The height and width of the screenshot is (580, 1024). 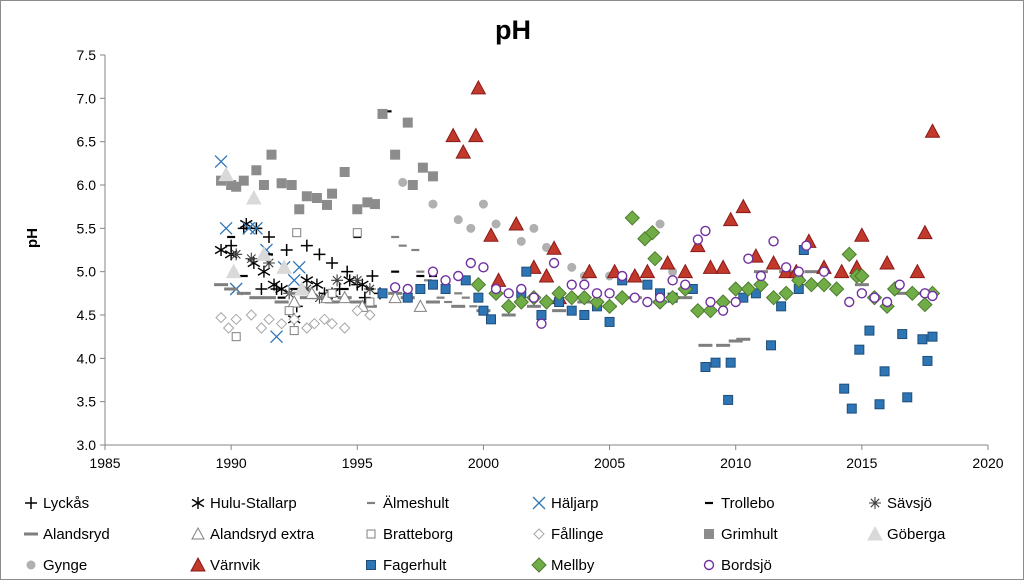 I want to click on legend-label: Hulu-Stallarp, so click(x=253, y=503).